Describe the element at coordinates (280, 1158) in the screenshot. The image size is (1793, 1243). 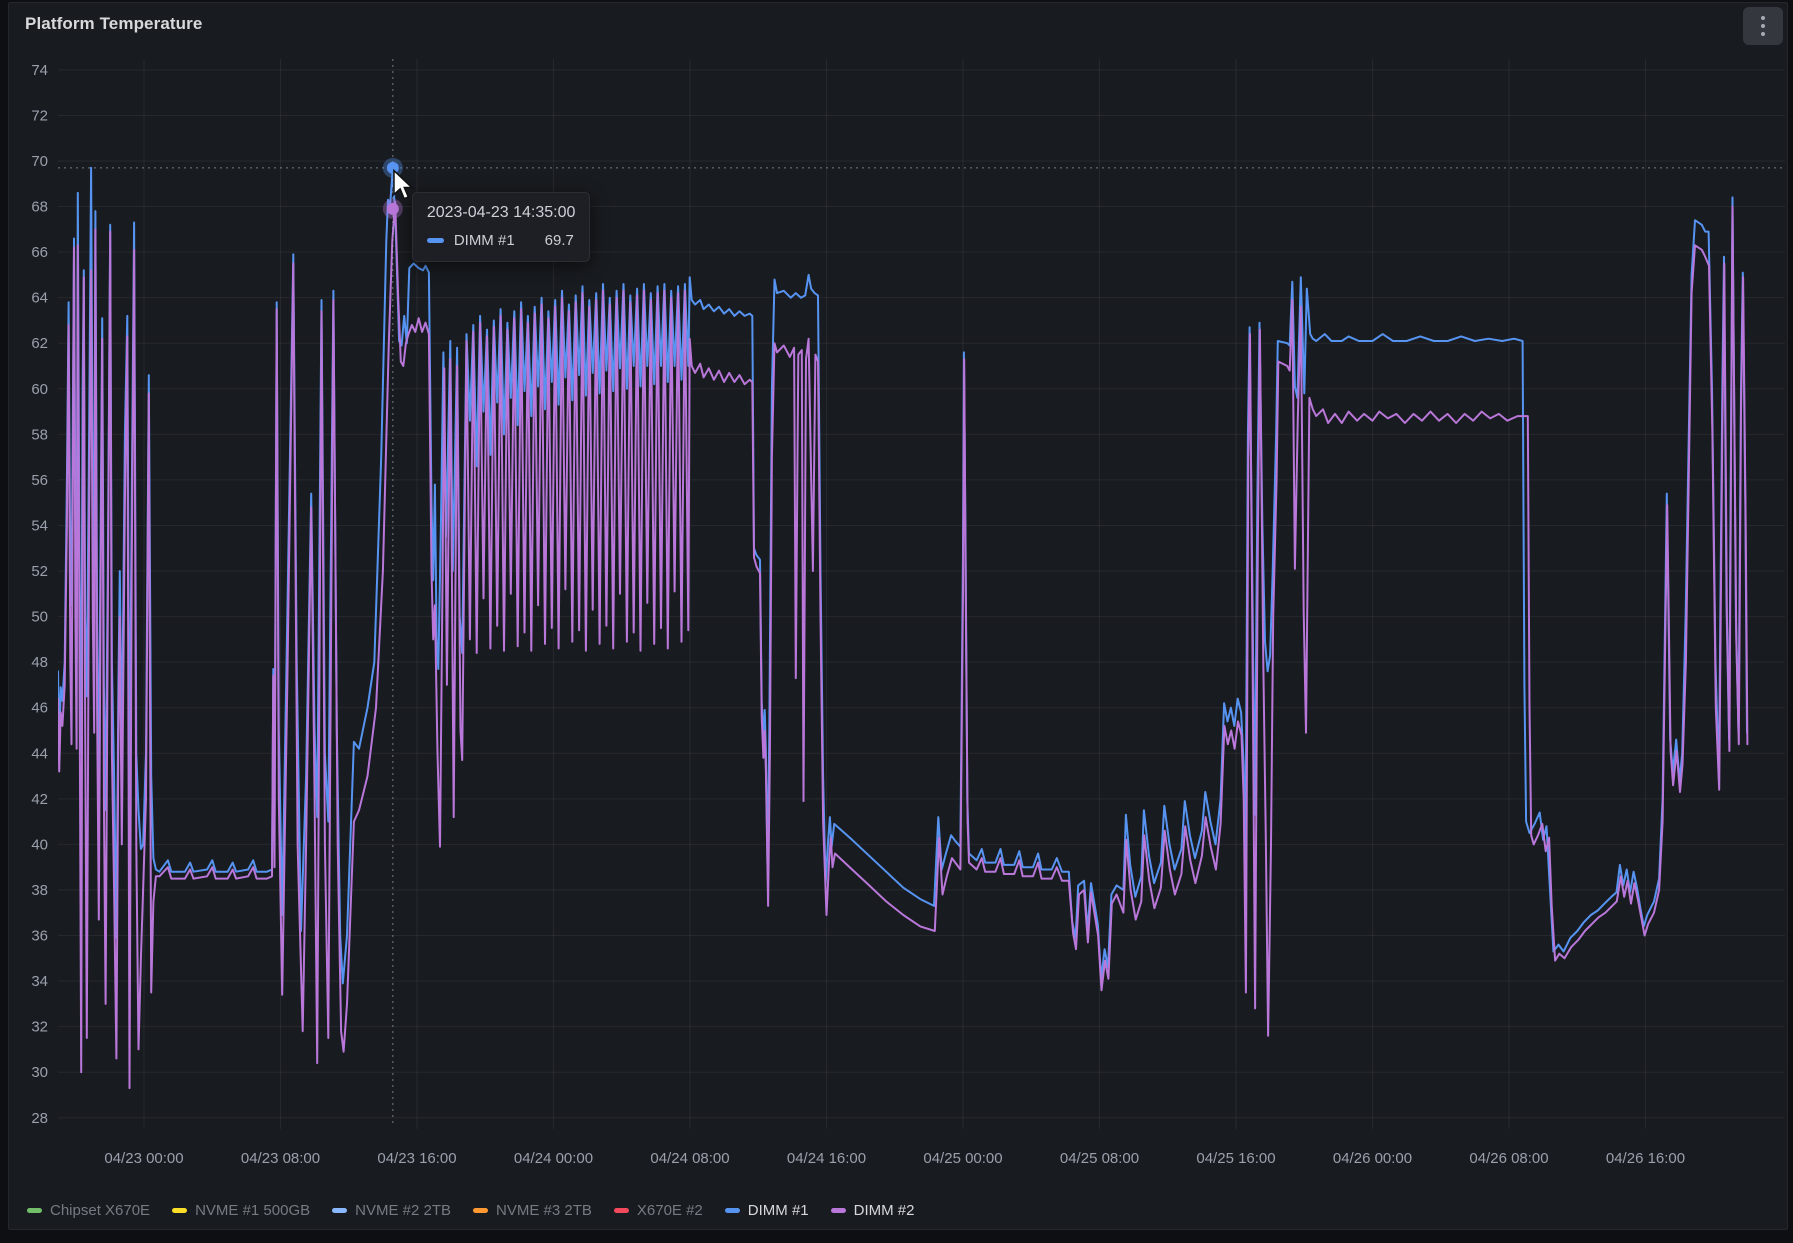
I see `x-axis-tick-label: 04/23 08:00` at that location.